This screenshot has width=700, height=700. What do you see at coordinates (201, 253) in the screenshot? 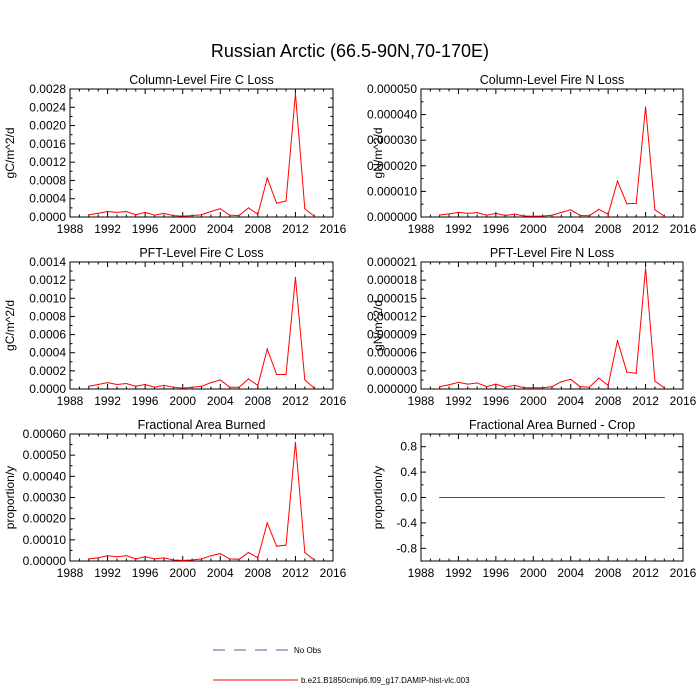
I see `panel-title: PFT-Level Fire C Loss` at bounding box center [201, 253].